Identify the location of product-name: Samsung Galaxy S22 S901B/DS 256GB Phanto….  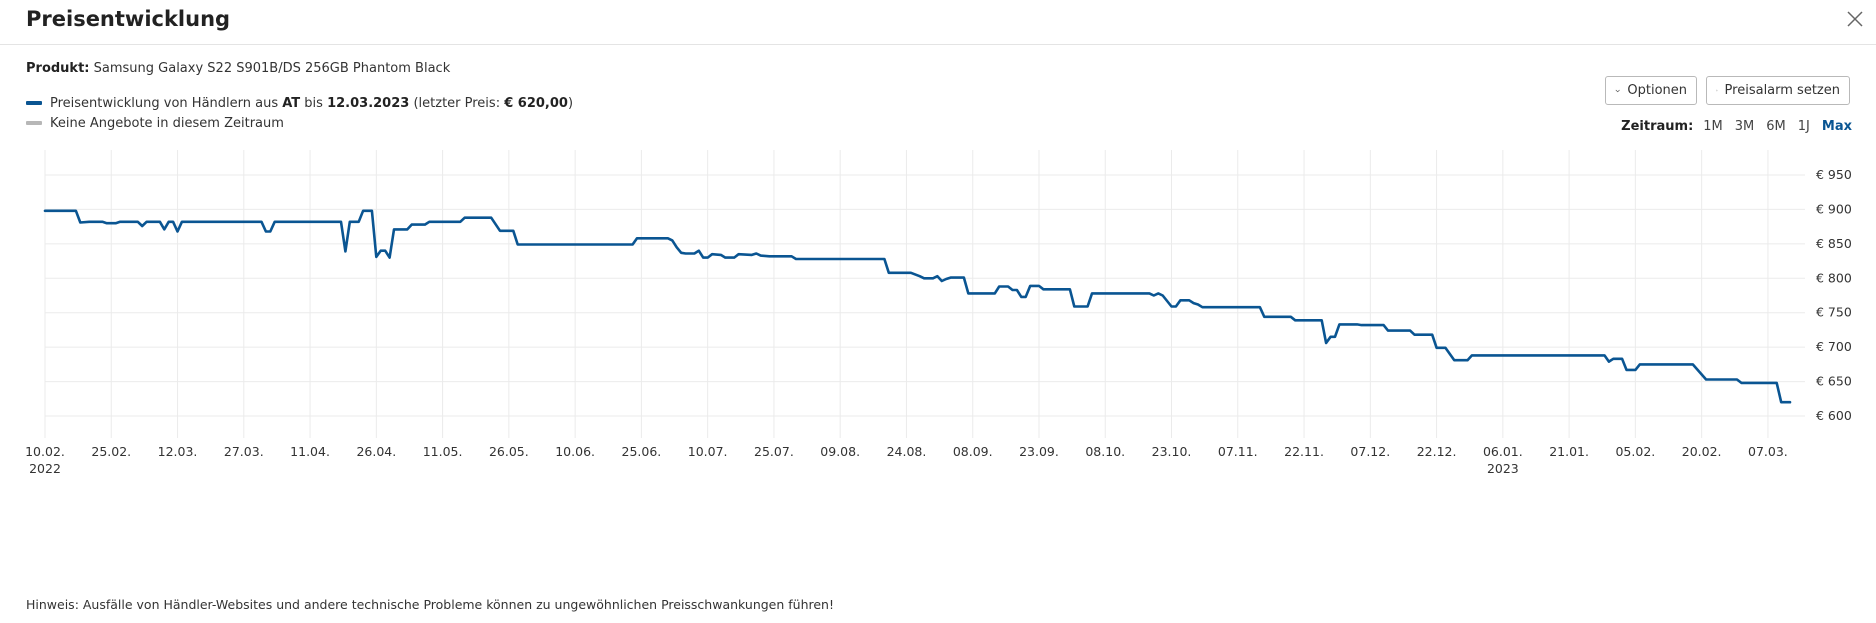
(272, 68).